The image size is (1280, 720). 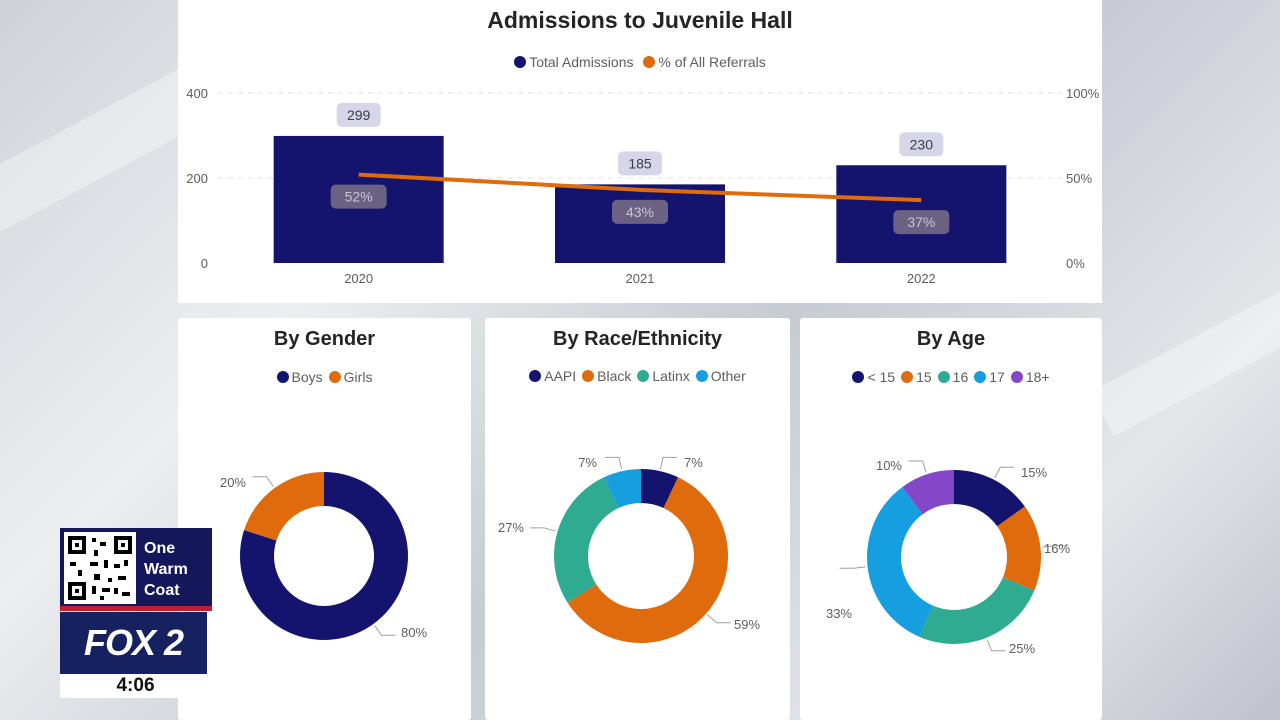 What do you see at coordinates (162, 590) in the screenshot?
I see `promo-line: Coat` at bounding box center [162, 590].